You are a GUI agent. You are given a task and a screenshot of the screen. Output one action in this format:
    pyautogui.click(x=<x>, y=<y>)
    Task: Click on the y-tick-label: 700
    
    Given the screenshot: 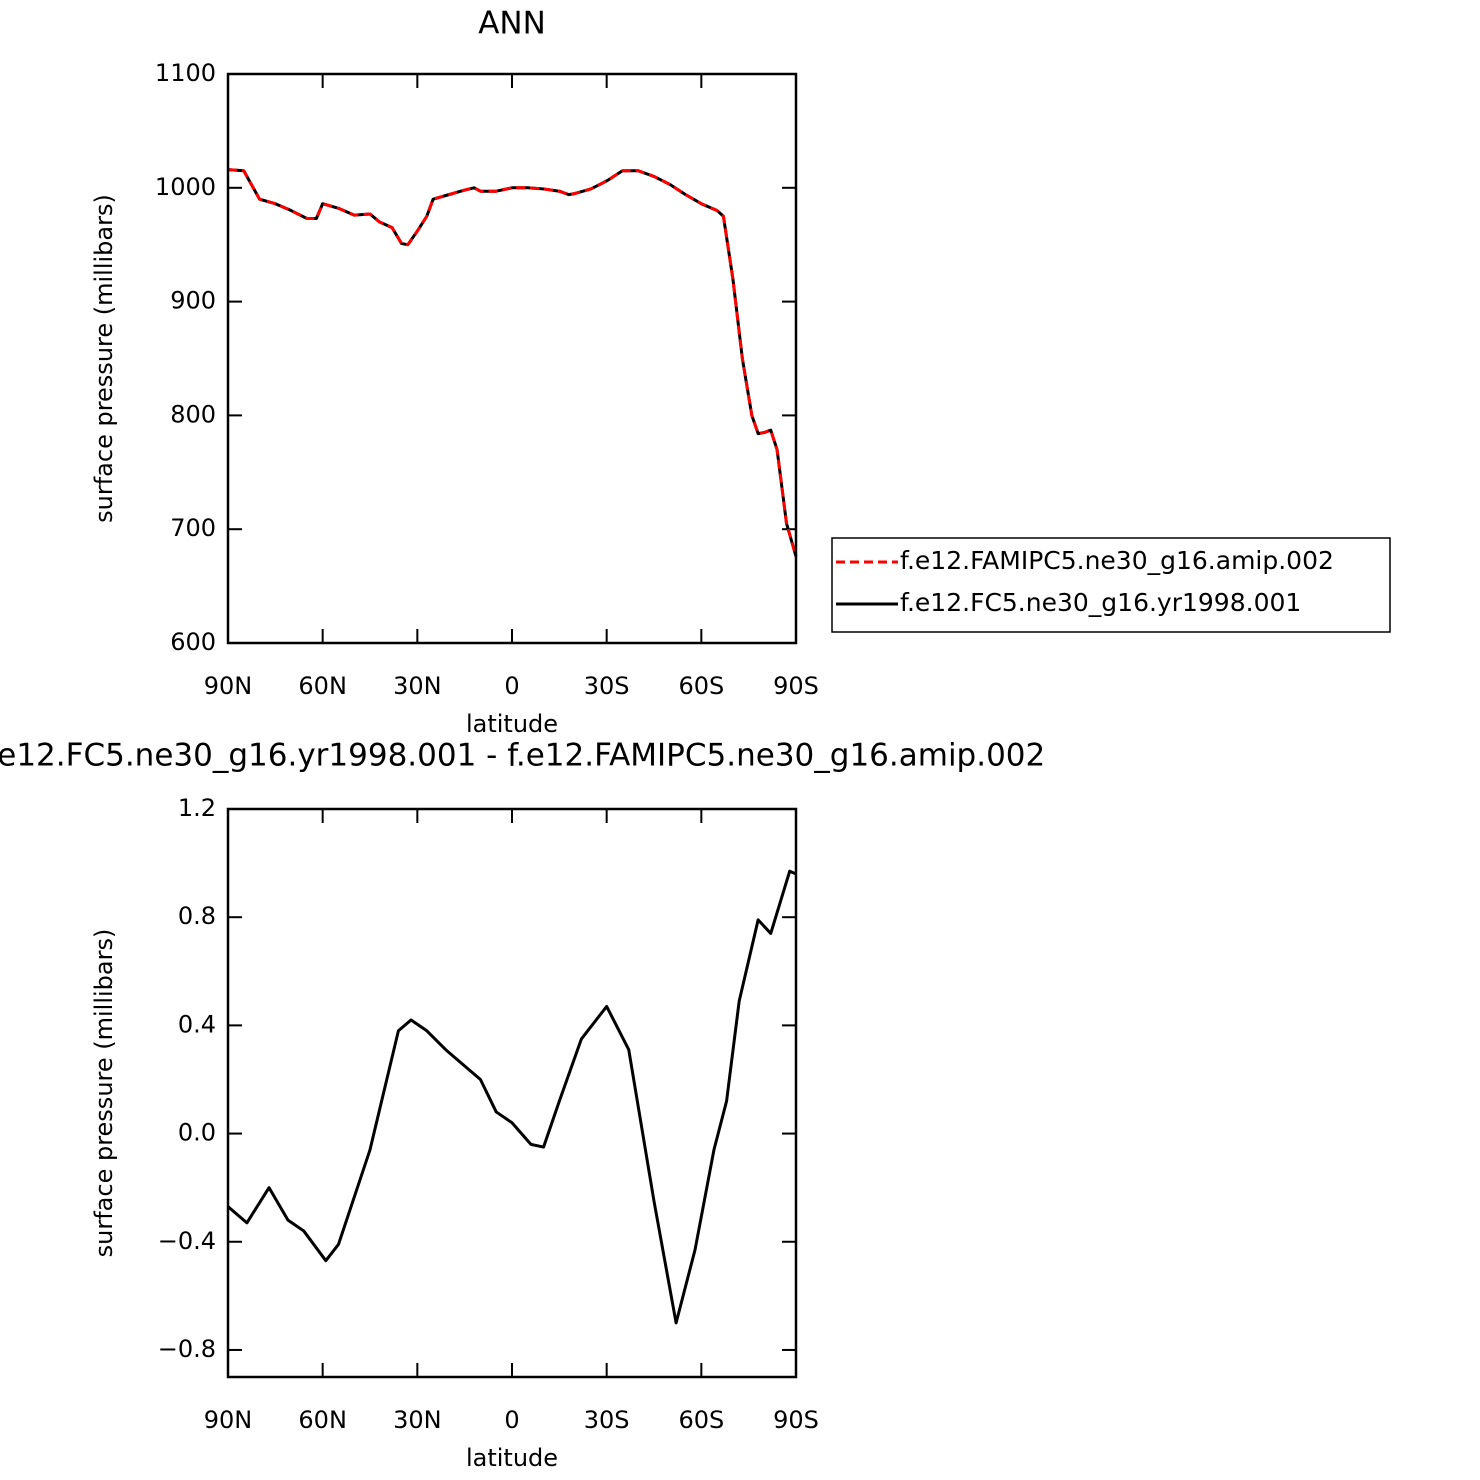 What is the action you would take?
    pyautogui.click(x=193, y=528)
    